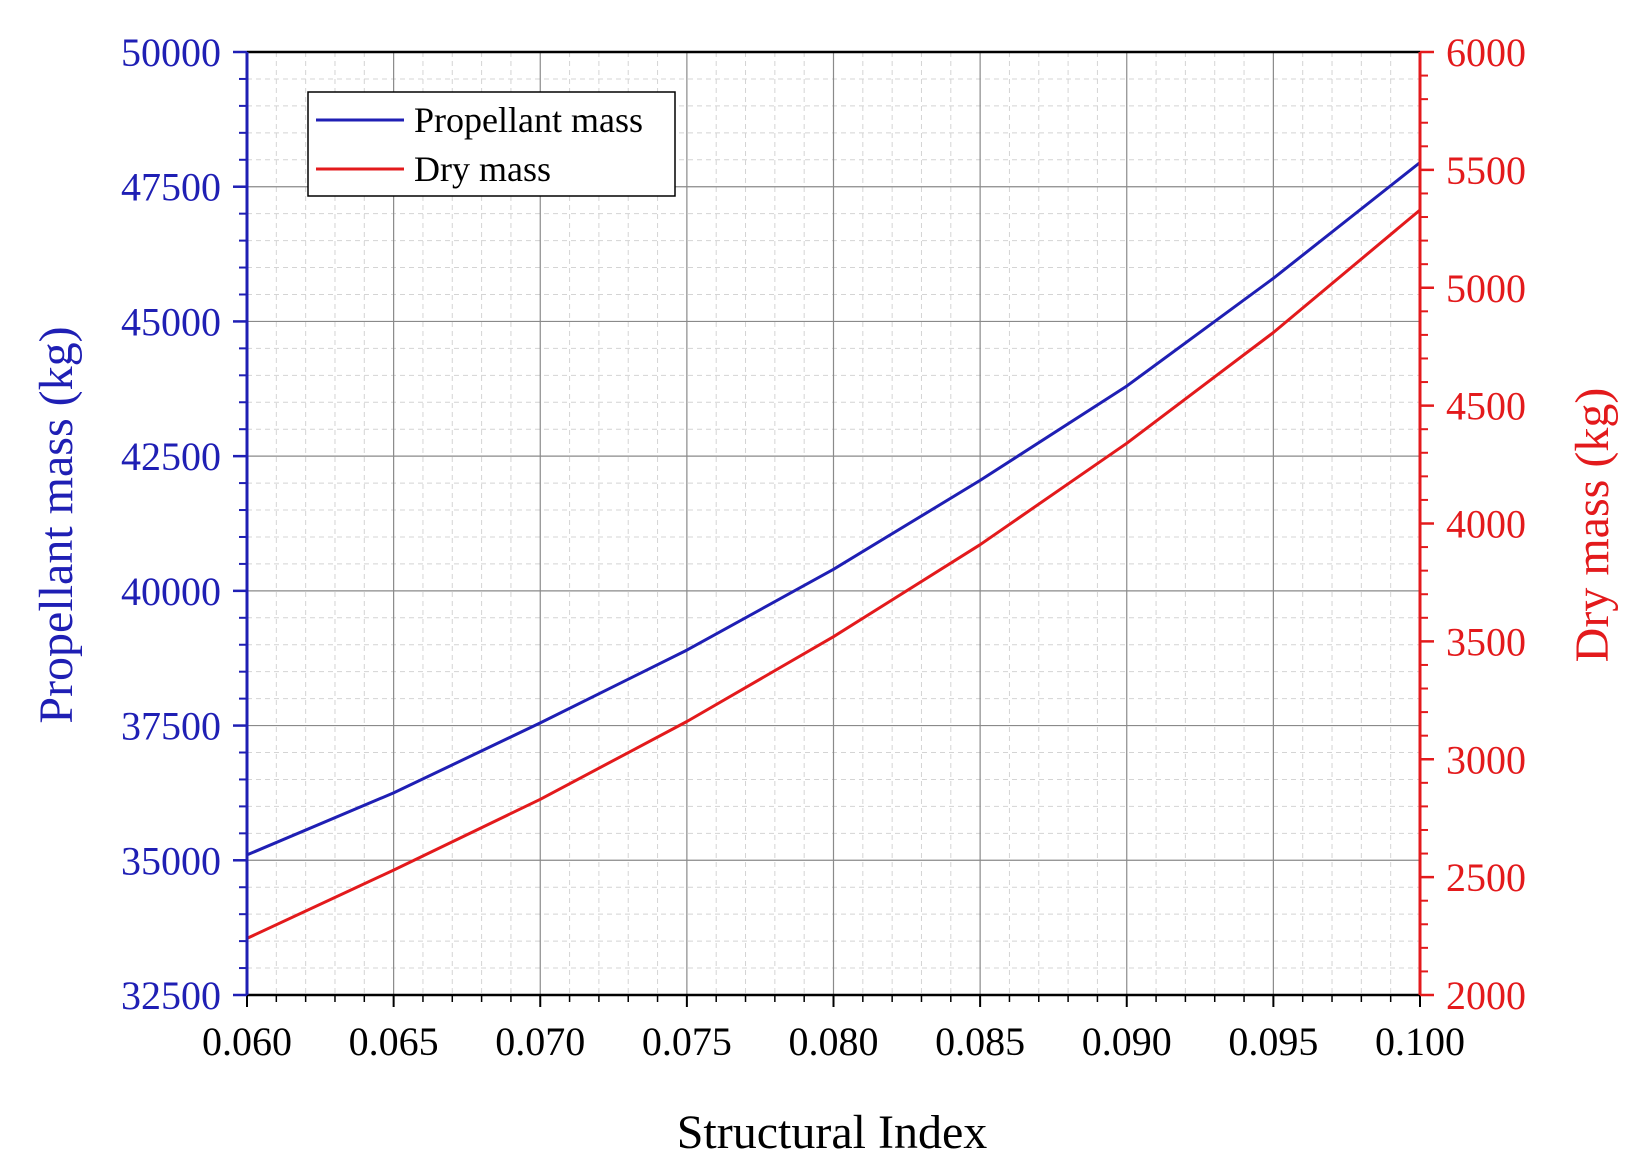 Image resolution: width=1635 pixels, height=1174 pixels. Describe the element at coordinates (171, 52) in the screenshot. I see `left-y-tick-label: 50000` at that location.